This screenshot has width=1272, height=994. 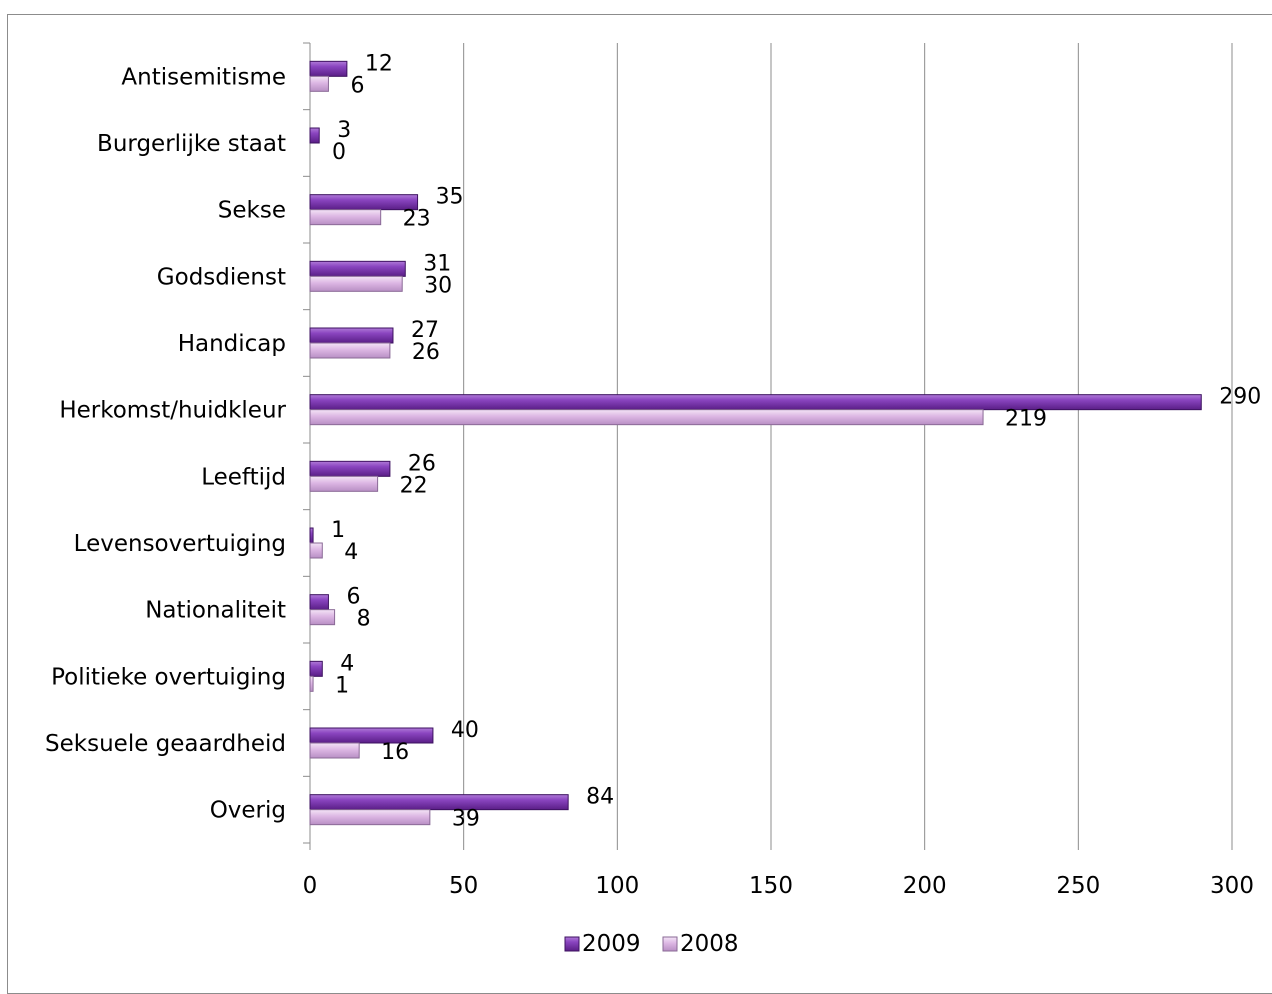 What do you see at coordinates (572, 944) in the screenshot?
I see `legend-swatch-2009` at bounding box center [572, 944].